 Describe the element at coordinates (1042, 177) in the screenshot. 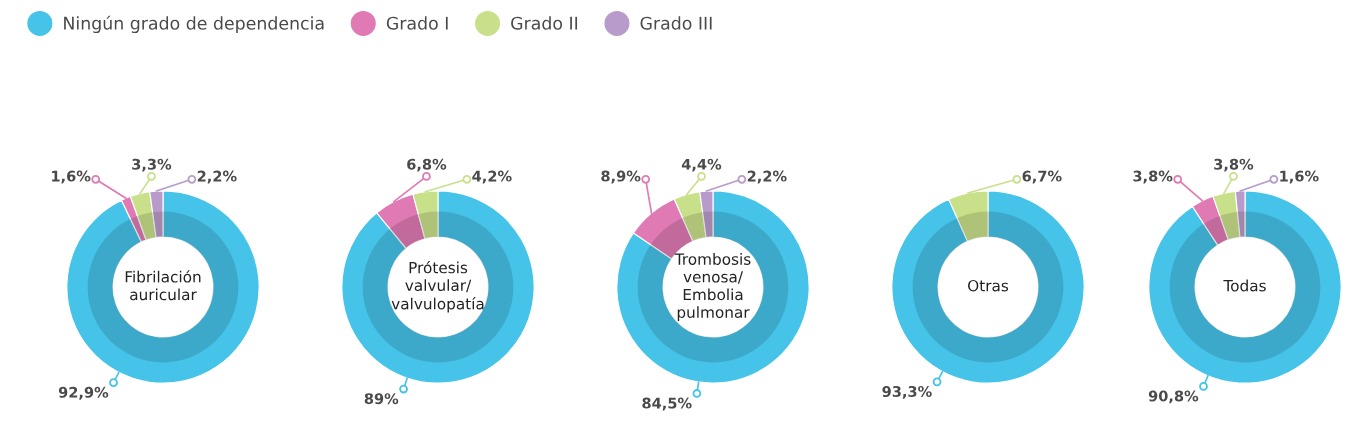

I see `data-label: 6,7%` at that location.